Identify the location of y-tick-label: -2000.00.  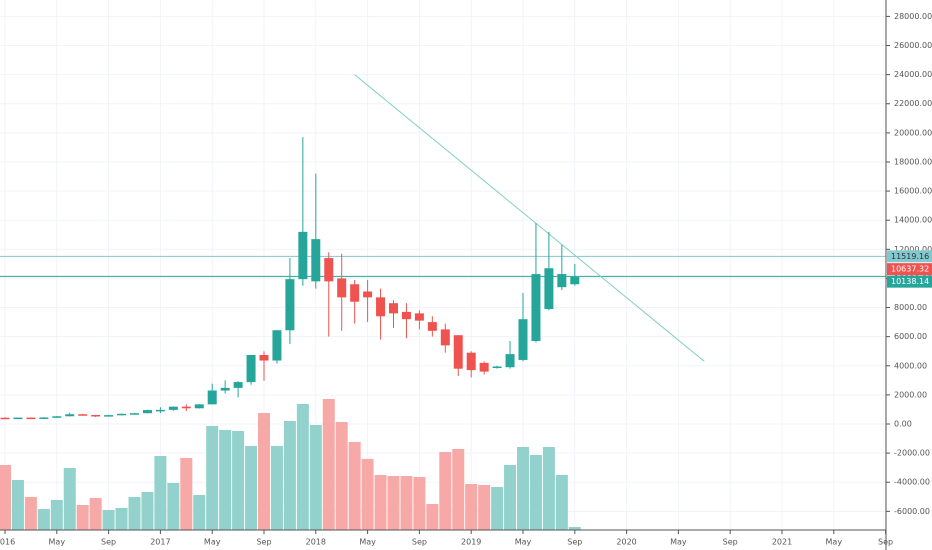
(912, 453).